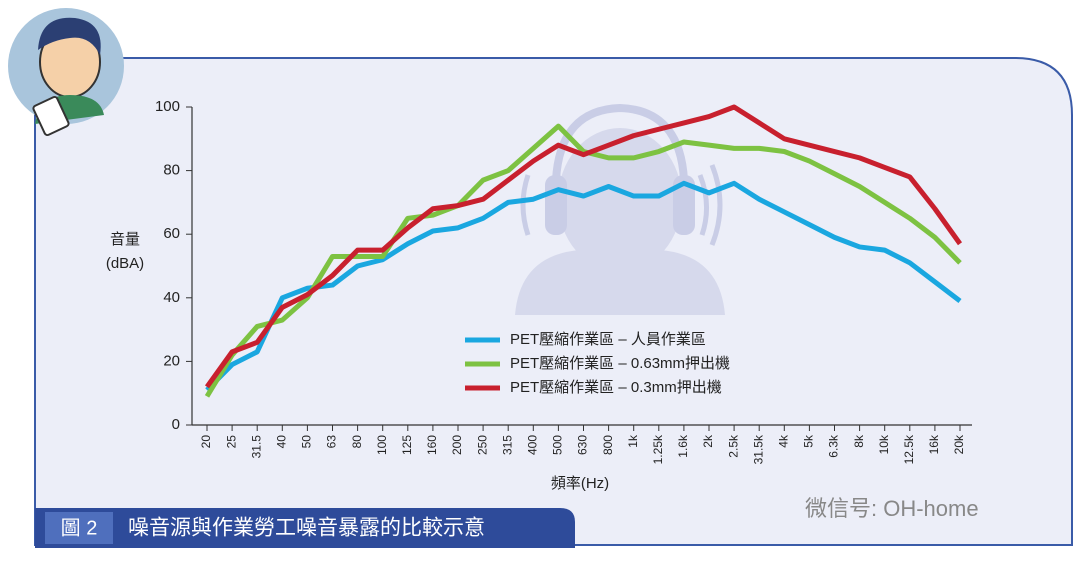  What do you see at coordinates (171, 233) in the screenshot?
I see `y-tick-label: 60` at bounding box center [171, 233].